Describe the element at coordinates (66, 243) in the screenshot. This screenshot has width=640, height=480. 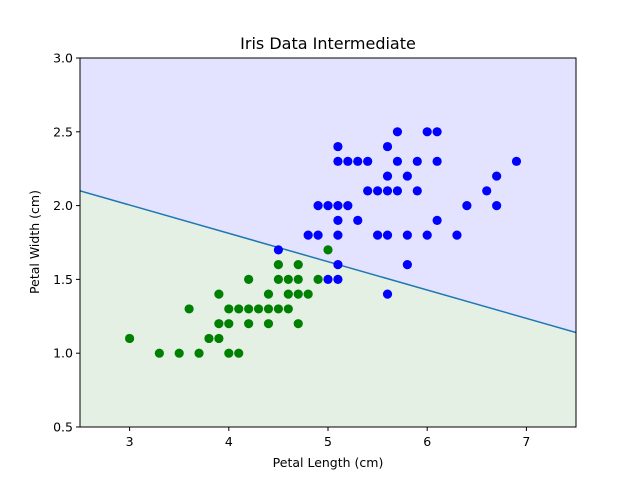
I see `y-axis: 0.5 1.0 1.5 2.0 2.5 3.0` at that location.